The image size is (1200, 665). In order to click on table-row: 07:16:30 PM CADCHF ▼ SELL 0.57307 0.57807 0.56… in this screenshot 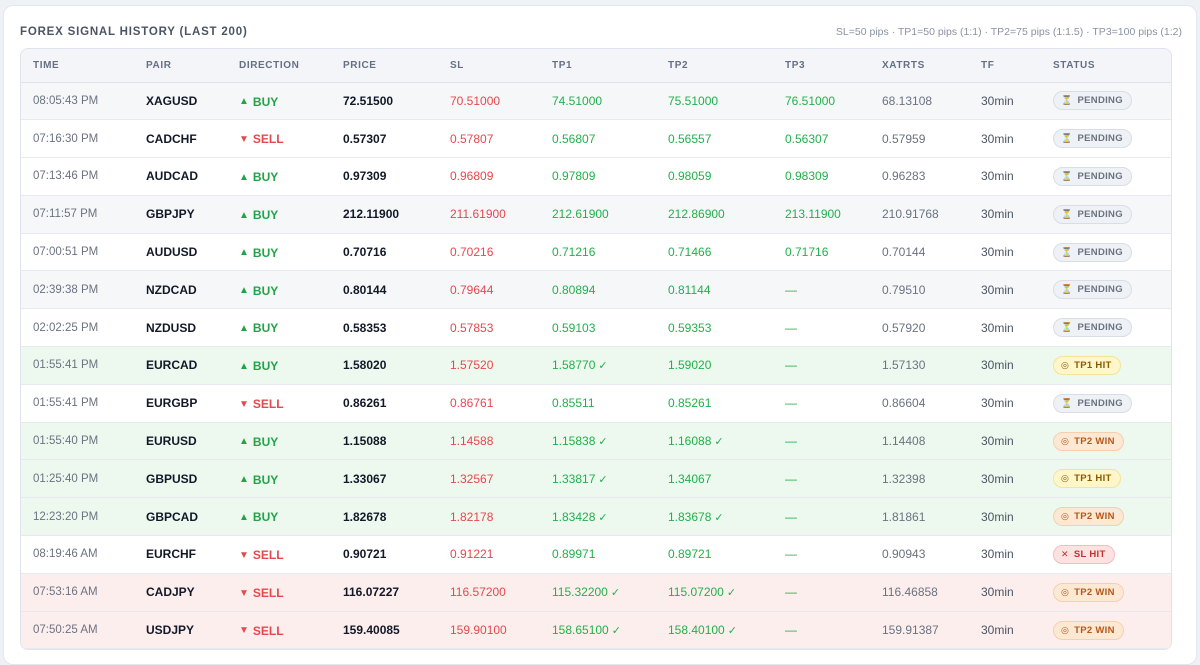, I will do `click(596, 139)`.